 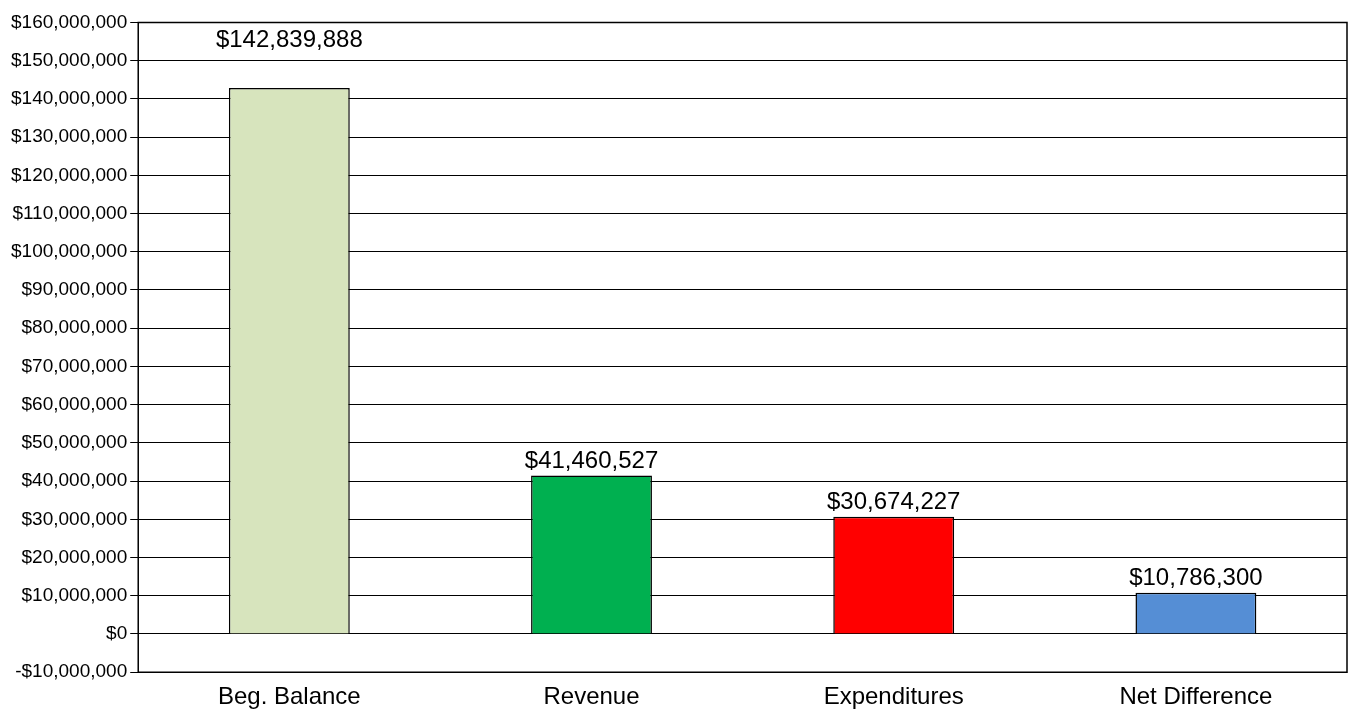 What do you see at coordinates (1196, 696) in the screenshot?
I see `x-tick-label: Net Difference` at bounding box center [1196, 696].